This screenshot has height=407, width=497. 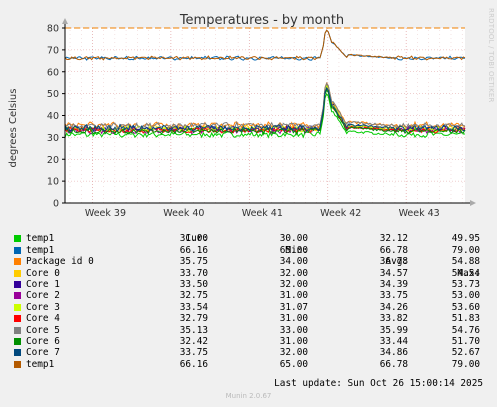 I want to click on legend-cur: 33.54, so click(x=193, y=307).